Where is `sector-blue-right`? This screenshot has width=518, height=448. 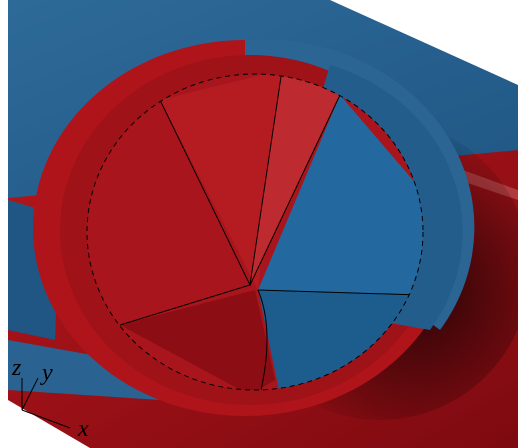 sector-blue-right is located at coordinates (340, 195).